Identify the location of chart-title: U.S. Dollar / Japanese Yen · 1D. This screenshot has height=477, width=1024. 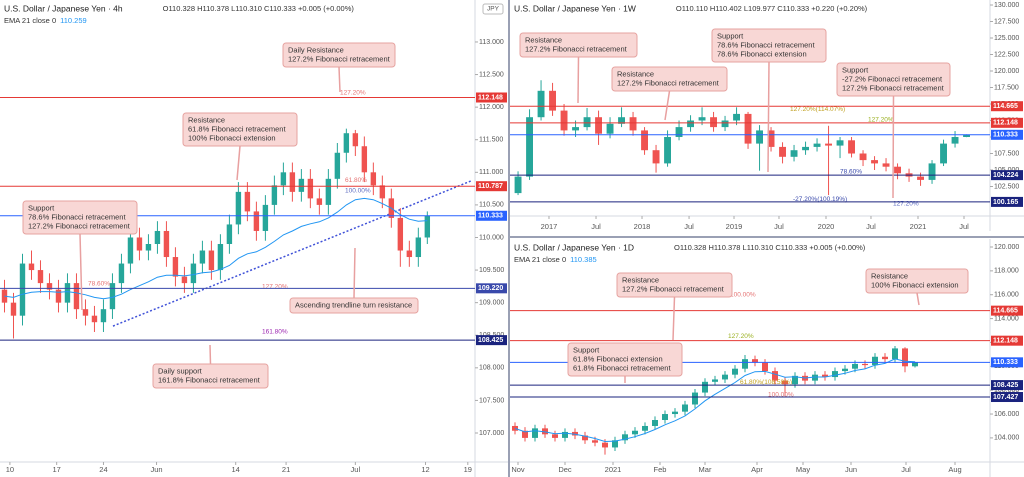
(574, 247).